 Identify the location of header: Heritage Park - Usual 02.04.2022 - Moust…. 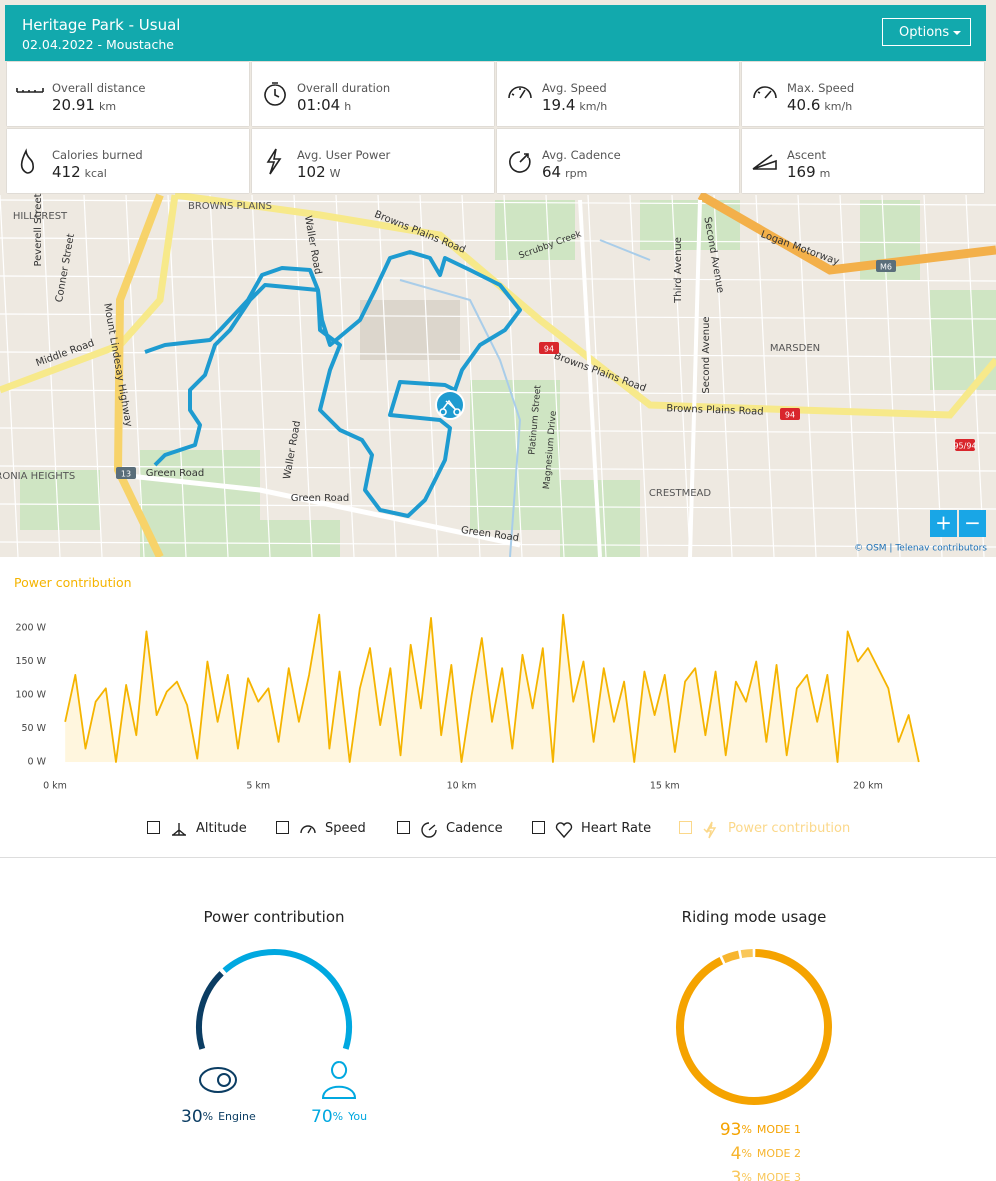
(495, 33).